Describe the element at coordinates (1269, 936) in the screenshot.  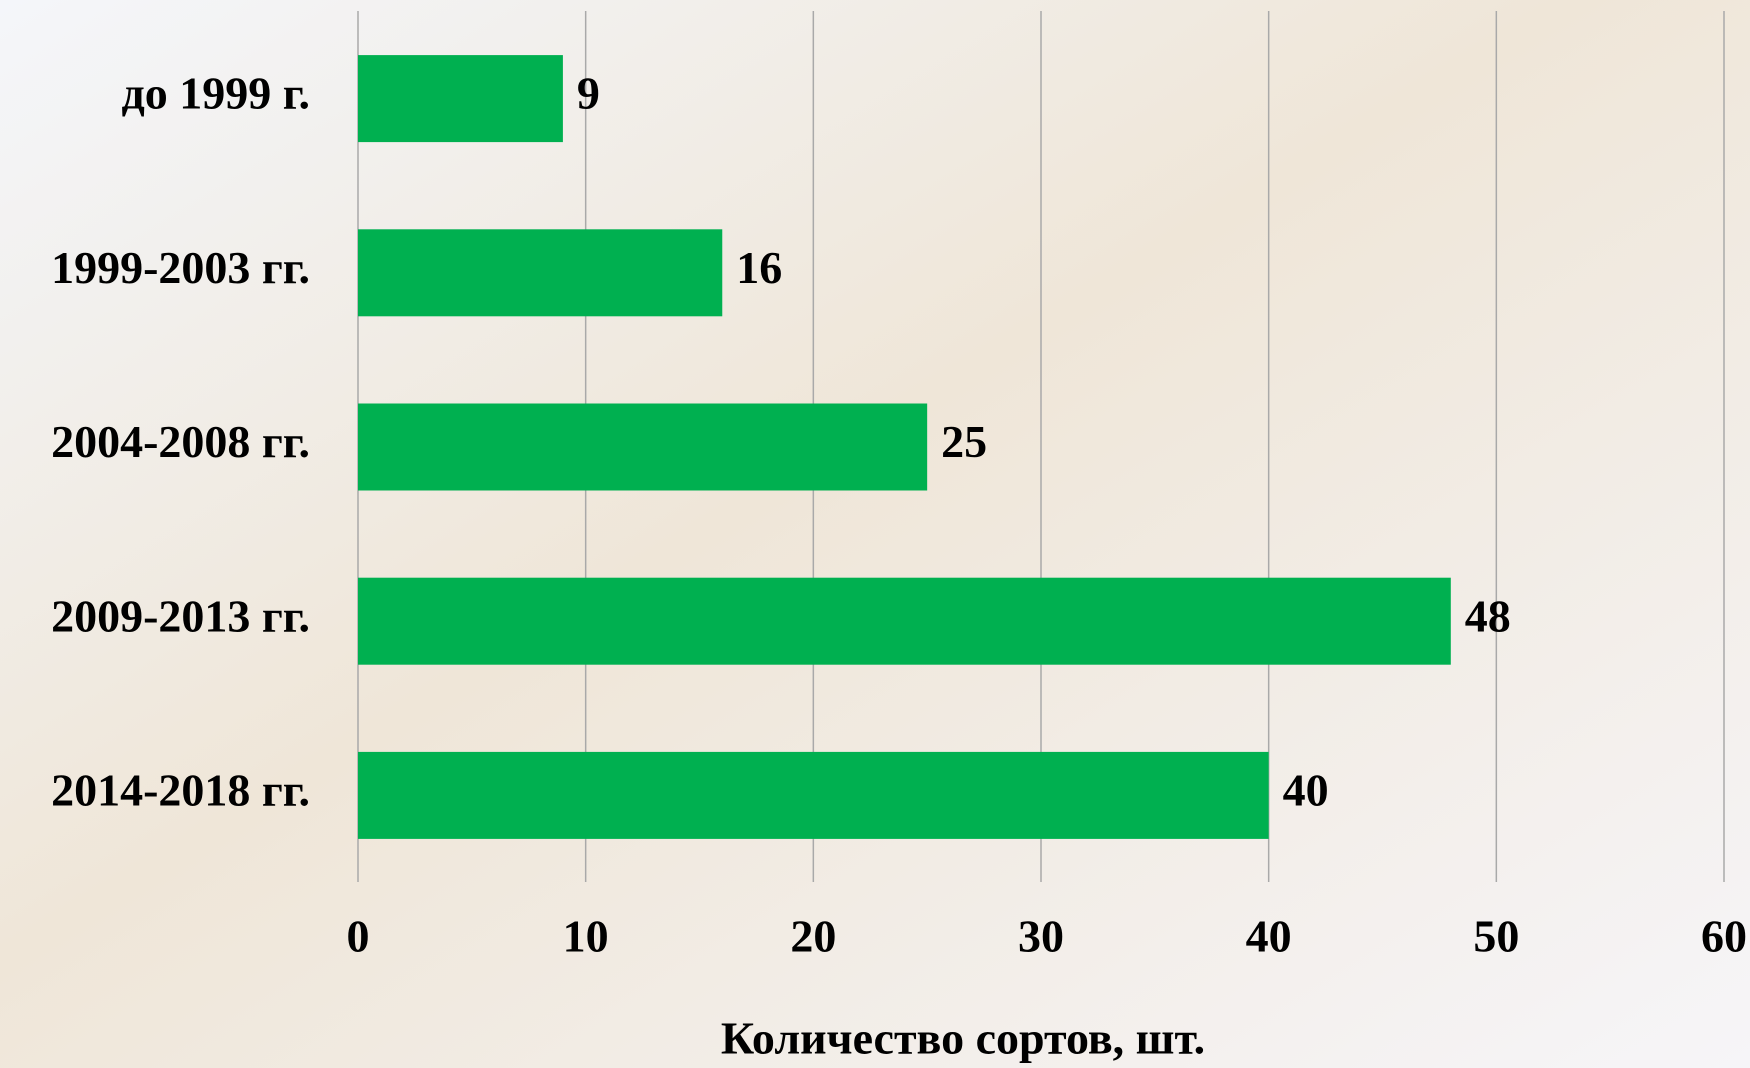
I see `x-tick-label: 40` at that location.